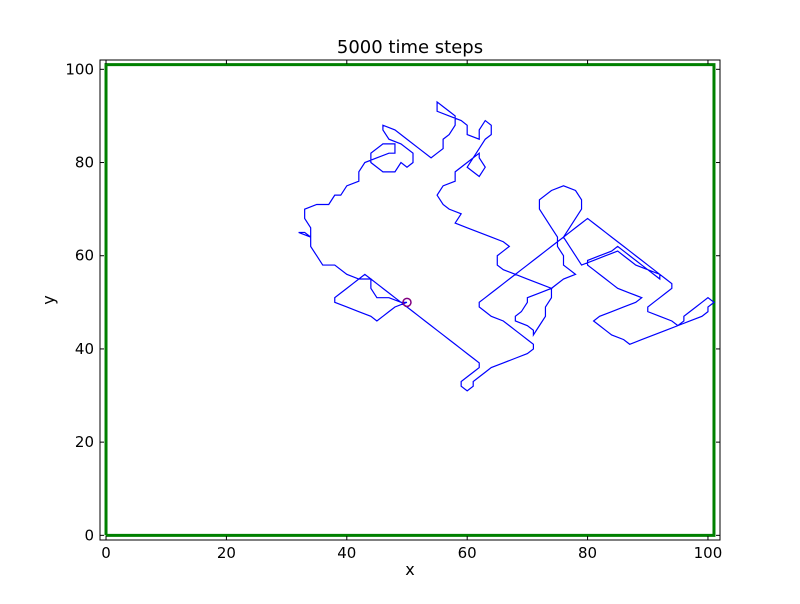  What do you see at coordinates (79, 69) in the screenshot?
I see `y-tick-label: 100` at bounding box center [79, 69].